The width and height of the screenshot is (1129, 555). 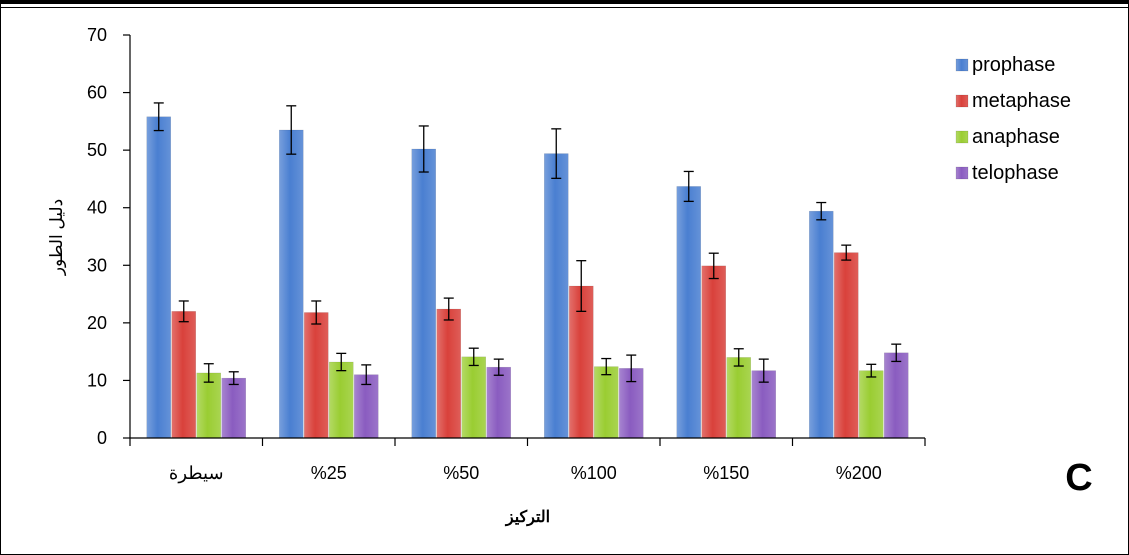 I want to click on x-tick-label-3: %100, so click(x=594, y=473).